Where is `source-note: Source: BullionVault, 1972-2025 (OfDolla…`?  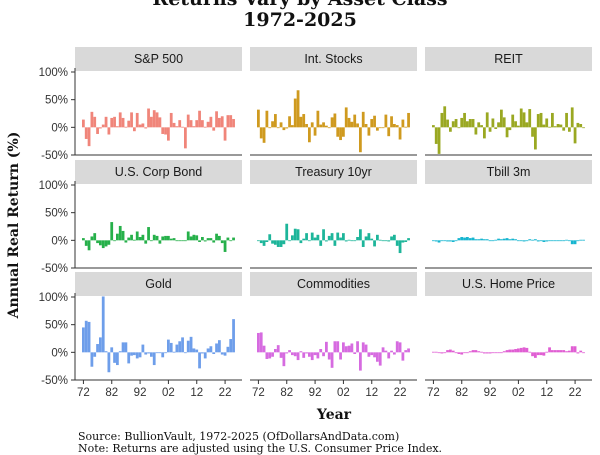 source-note: Source: BullionVault, 1972-2025 (OfDolla… is located at coordinates (239, 436).